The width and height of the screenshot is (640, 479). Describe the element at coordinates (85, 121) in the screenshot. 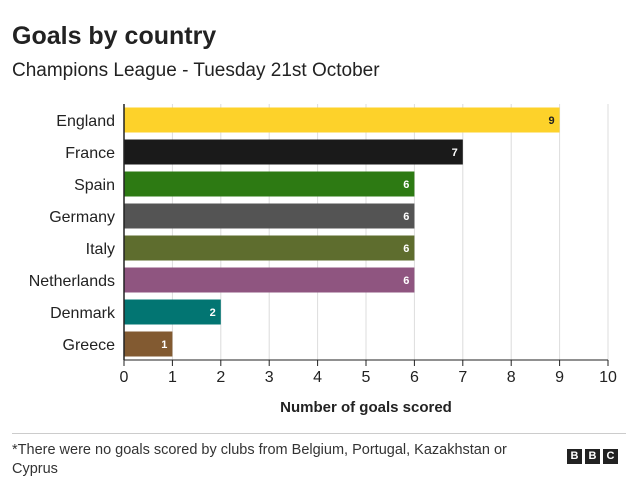

I see `category-label: England` at that location.